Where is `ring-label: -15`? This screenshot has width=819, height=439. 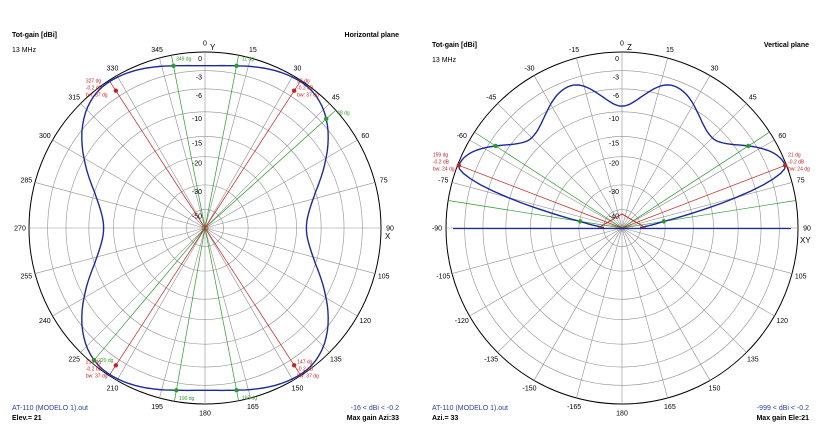 ring-label: -15 is located at coordinates (614, 143).